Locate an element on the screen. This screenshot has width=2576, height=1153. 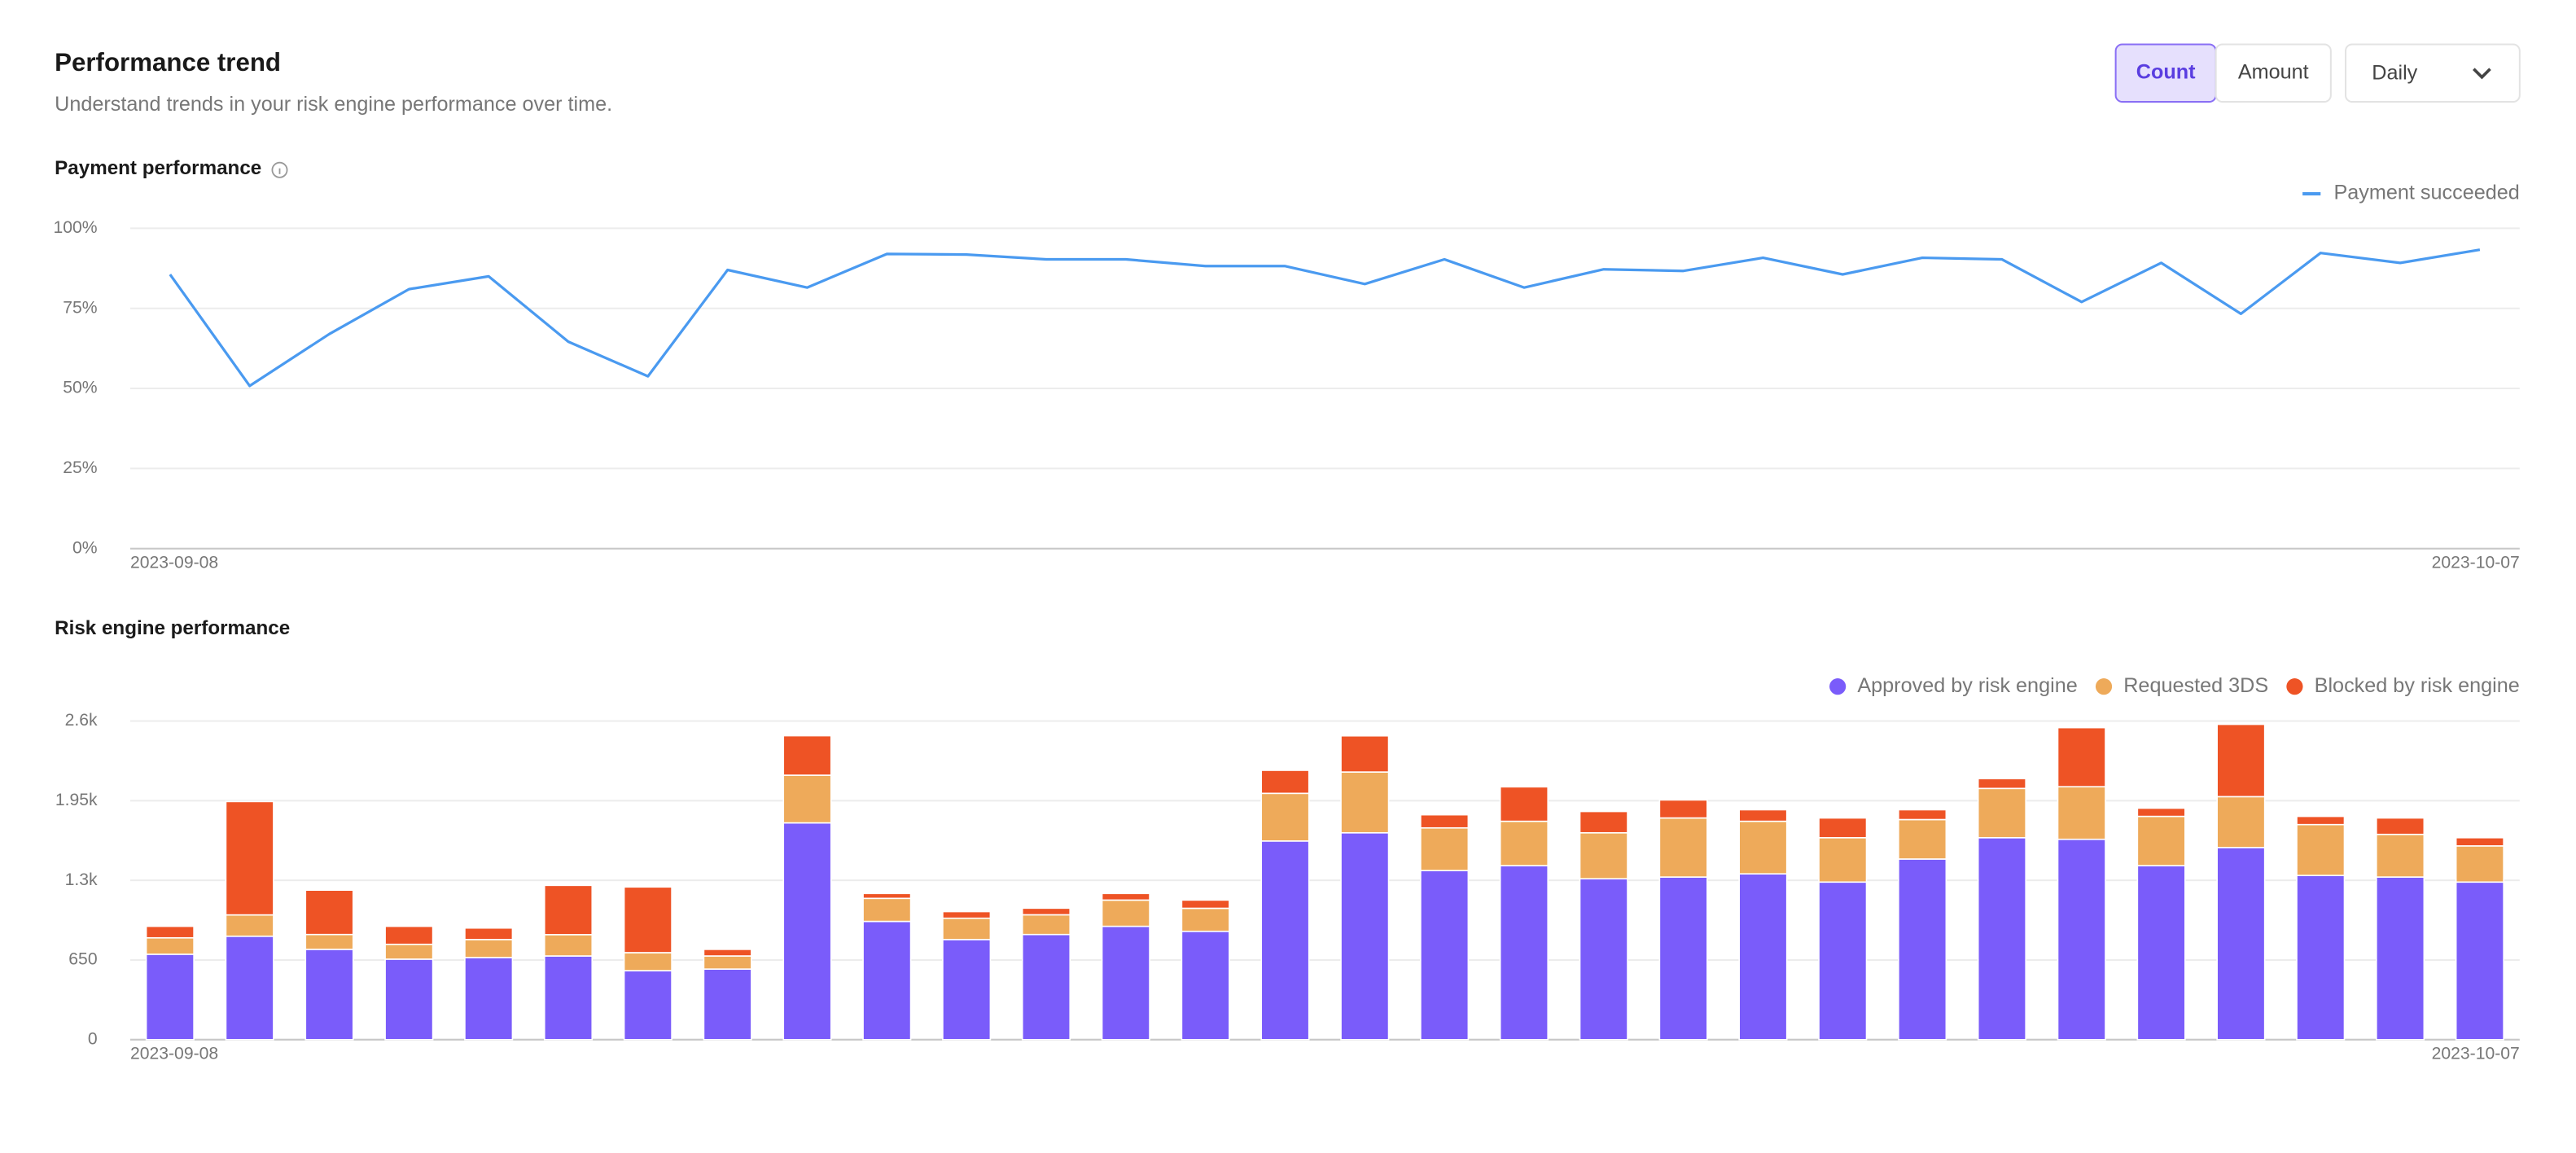
count-toggle: Count is located at coordinates (2165, 73).